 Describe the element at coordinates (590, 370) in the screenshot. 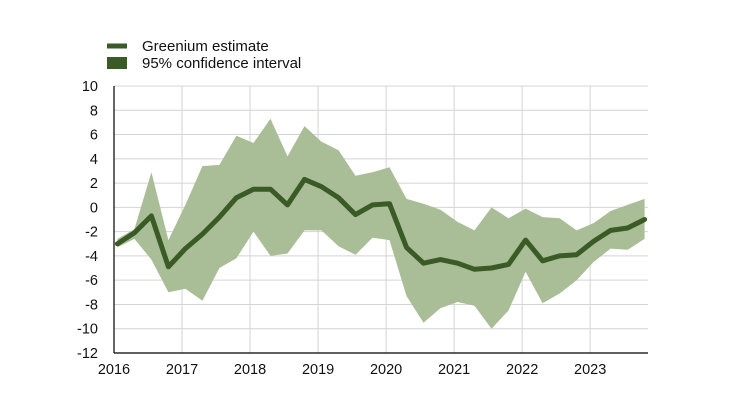

I see `x-tick-label: 2023` at that location.